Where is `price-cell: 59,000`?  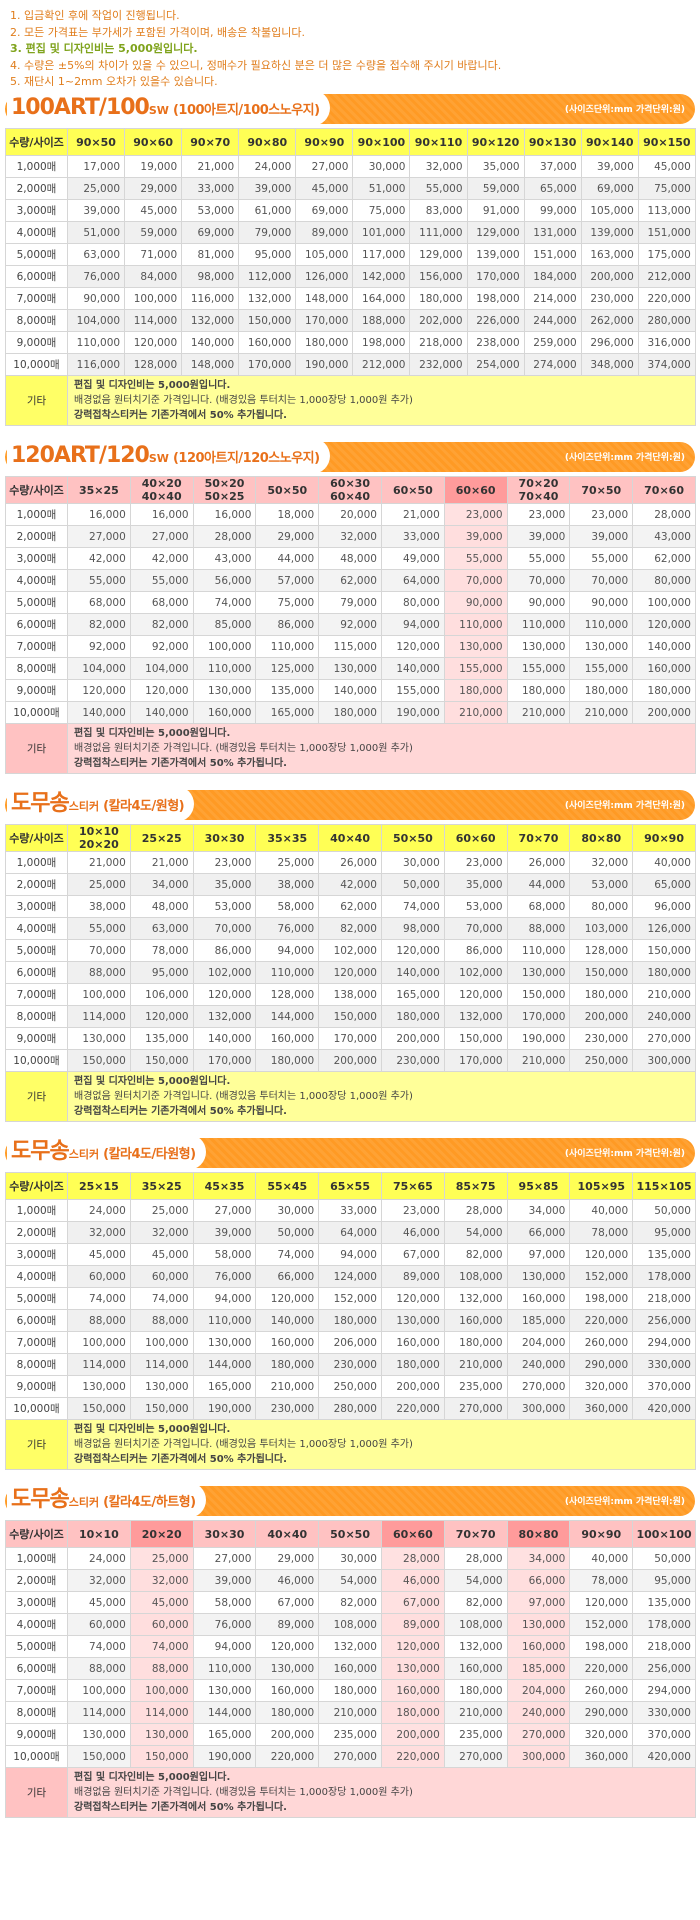 price-cell: 59,000 is located at coordinates (495, 188).